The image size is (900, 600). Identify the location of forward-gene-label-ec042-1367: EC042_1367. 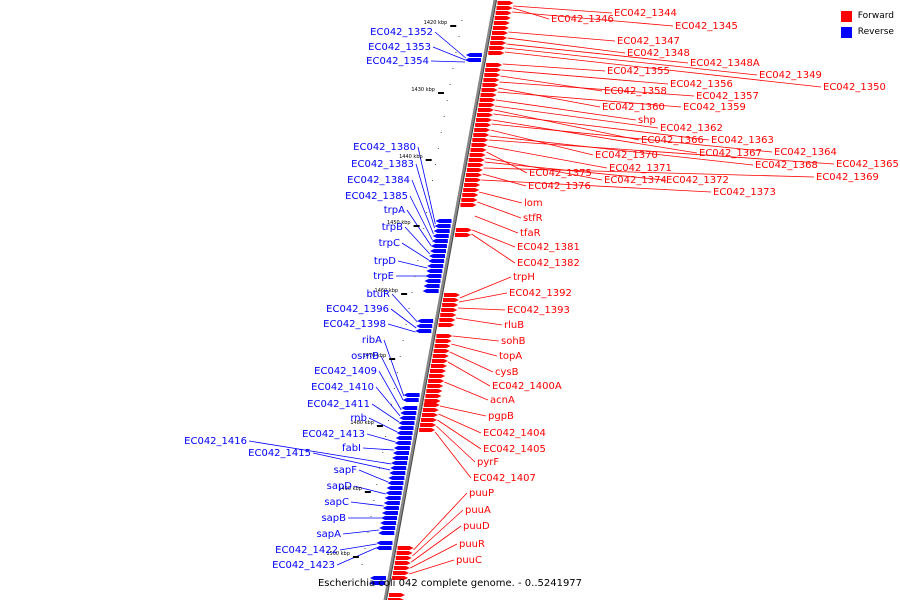
(730, 153).